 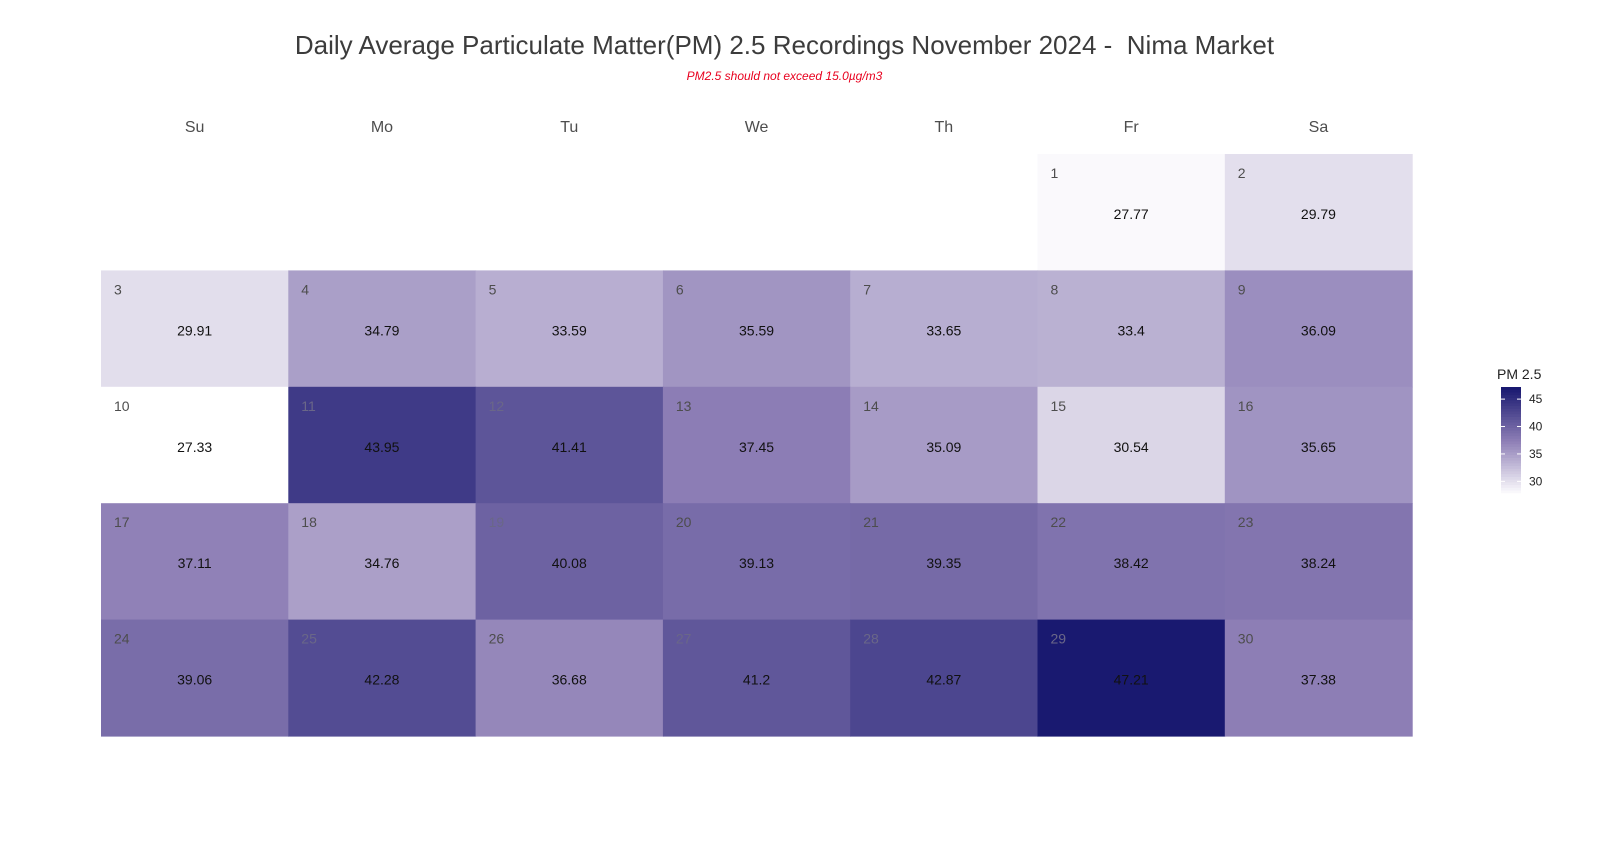 I want to click on day-number: 22, so click(x=1059, y=522).